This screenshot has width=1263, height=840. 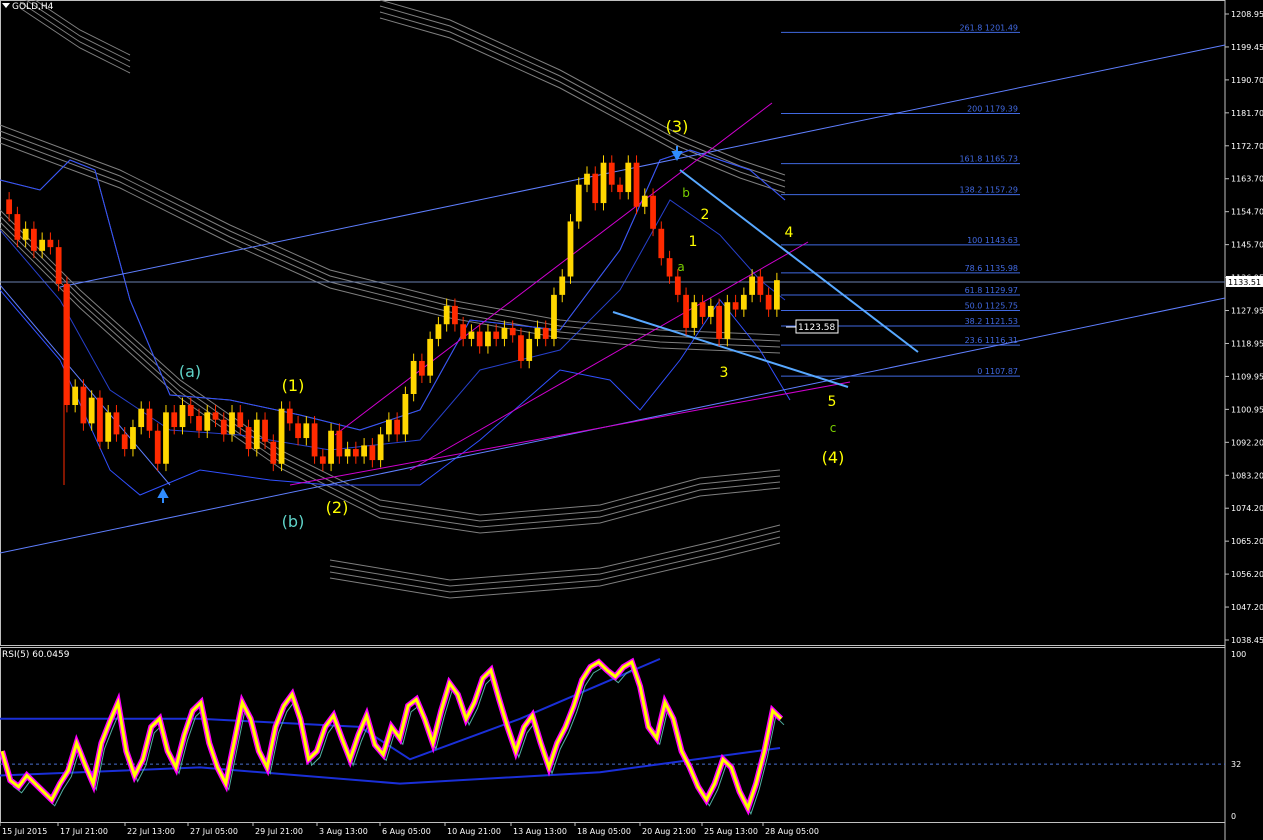 I want to click on price-tick-label: 1127.95, so click(x=1247, y=311).